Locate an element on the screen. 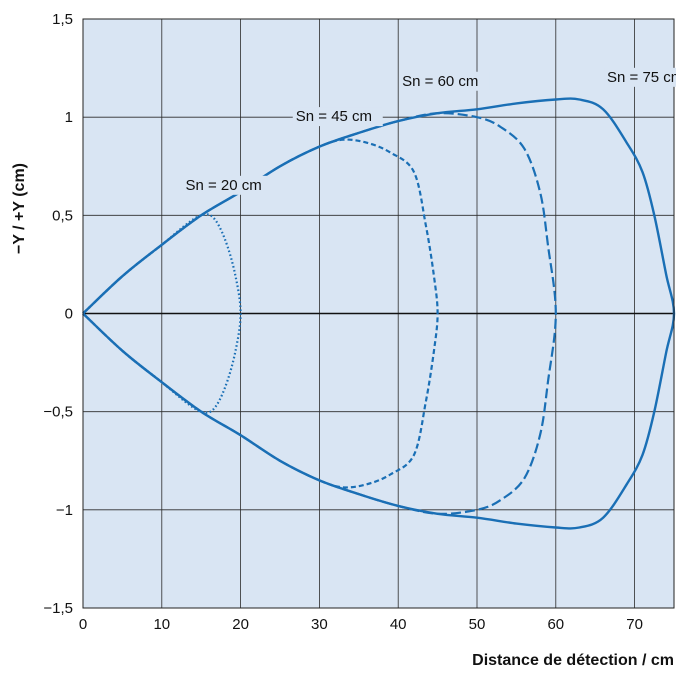  y-tick-label-4: 0,5 is located at coordinates (62, 215).